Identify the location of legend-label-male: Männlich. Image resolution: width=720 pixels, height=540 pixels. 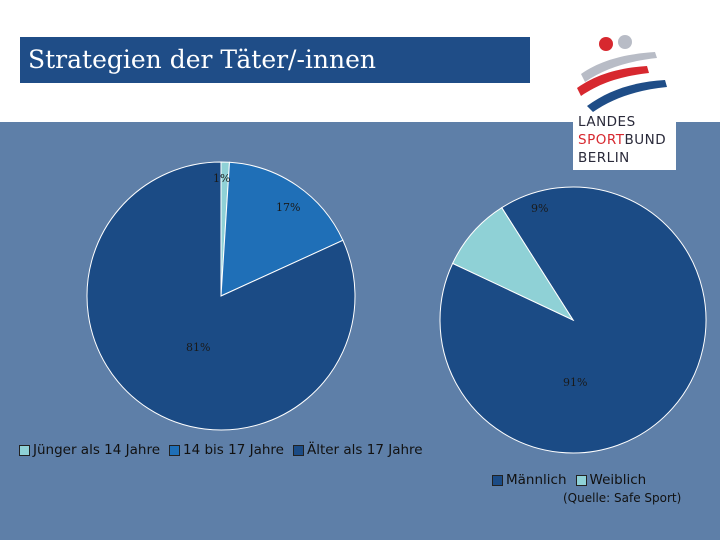
(536, 480).